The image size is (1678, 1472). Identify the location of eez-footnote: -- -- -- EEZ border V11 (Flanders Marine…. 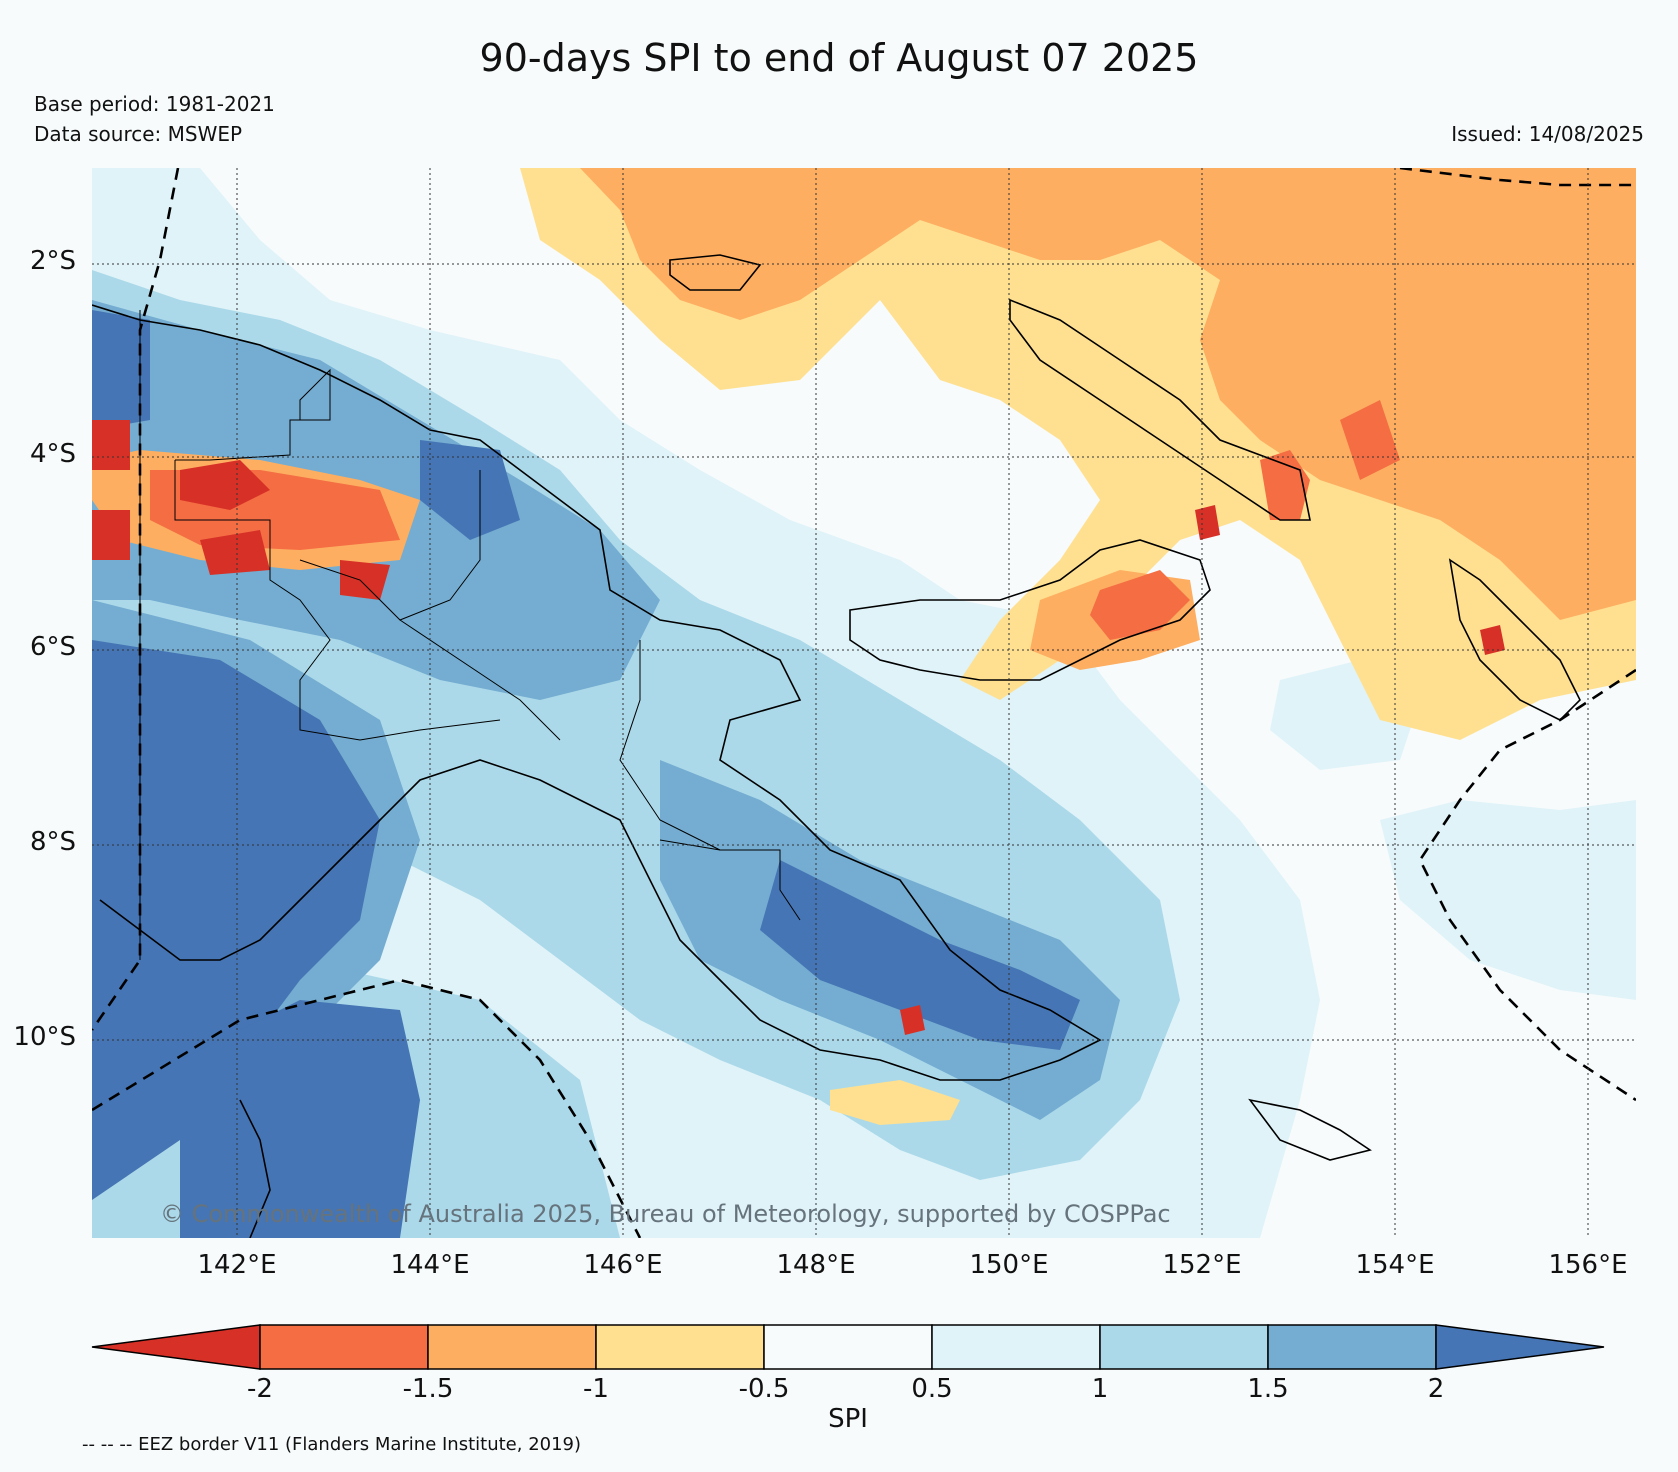
(332, 1444).